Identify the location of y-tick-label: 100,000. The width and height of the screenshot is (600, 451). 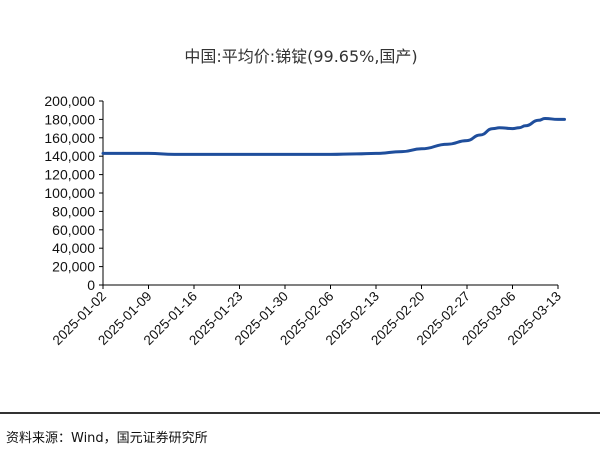
(69, 193).